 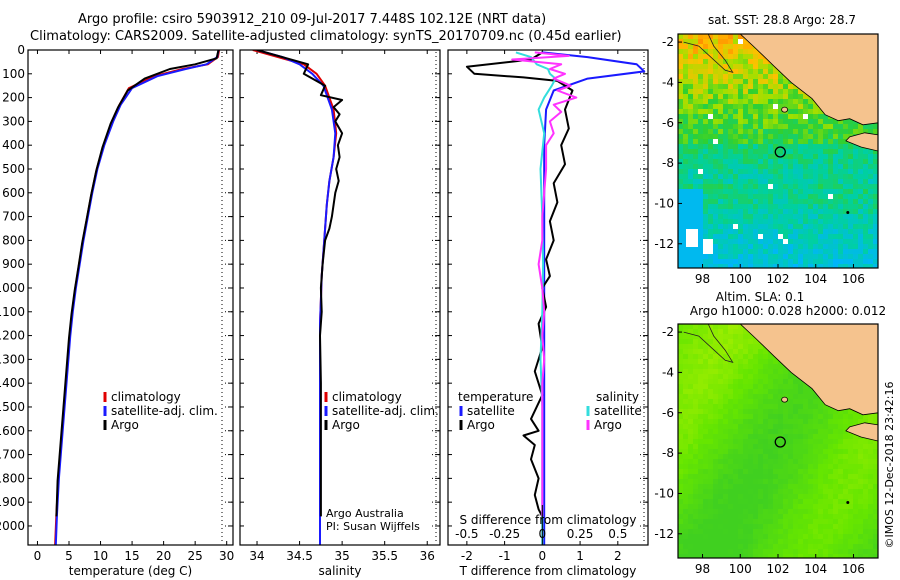 What do you see at coordinates (861, 432) in the screenshot?
I see `land-java` at bounding box center [861, 432].